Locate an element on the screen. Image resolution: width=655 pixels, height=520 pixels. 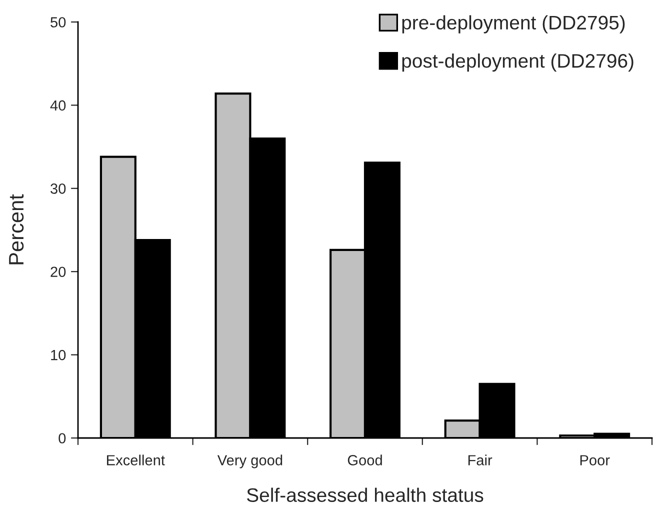
legend-label: pre-deployment (DD2795) is located at coordinates (513, 24).